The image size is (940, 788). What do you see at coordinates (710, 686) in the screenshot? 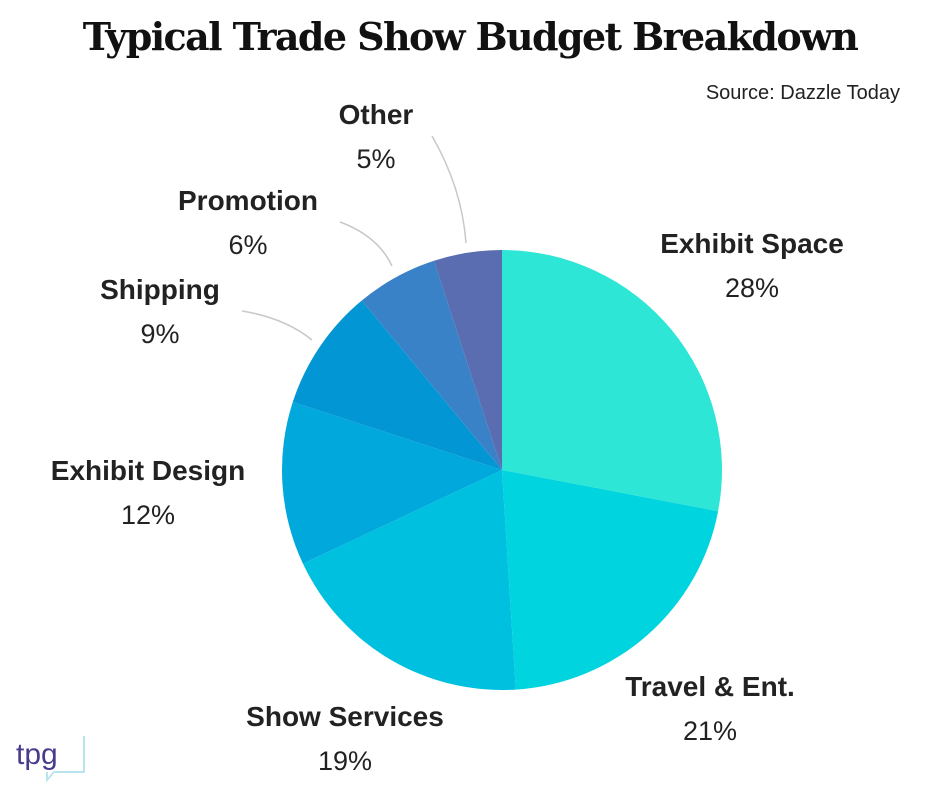
I see `slice-label-travel-ent: Travel & Ent.` at bounding box center [710, 686].